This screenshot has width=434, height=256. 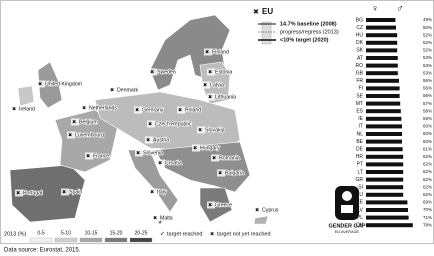 I want to click on country-code: DK, so click(x=360, y=43).